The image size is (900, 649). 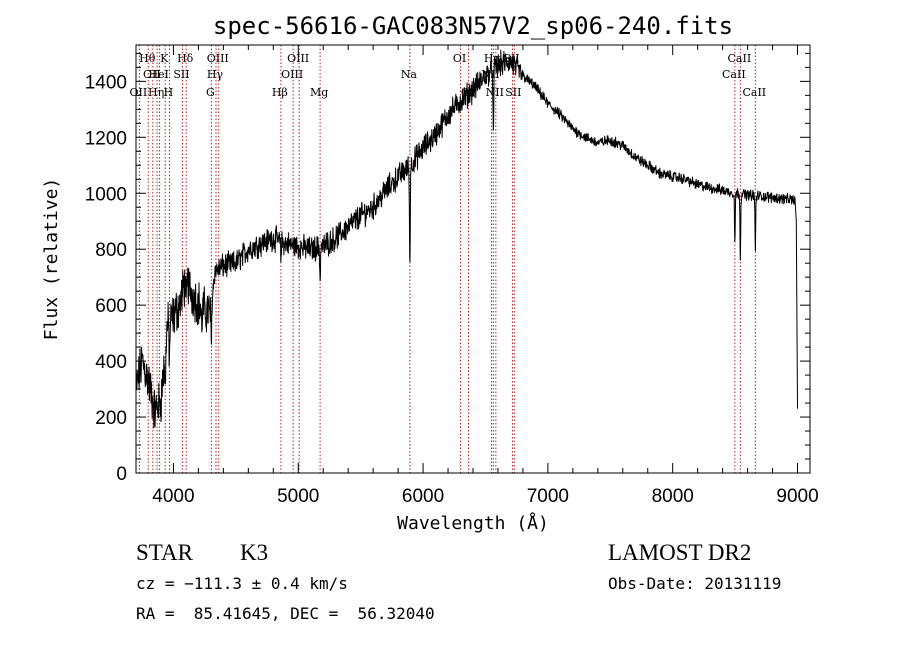 I want to click on y-tick-label: 600, so click(x=111, y=306).